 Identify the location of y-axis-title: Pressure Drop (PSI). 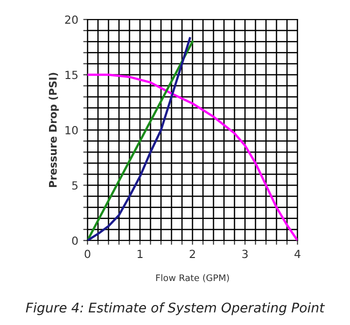
(53, 130).